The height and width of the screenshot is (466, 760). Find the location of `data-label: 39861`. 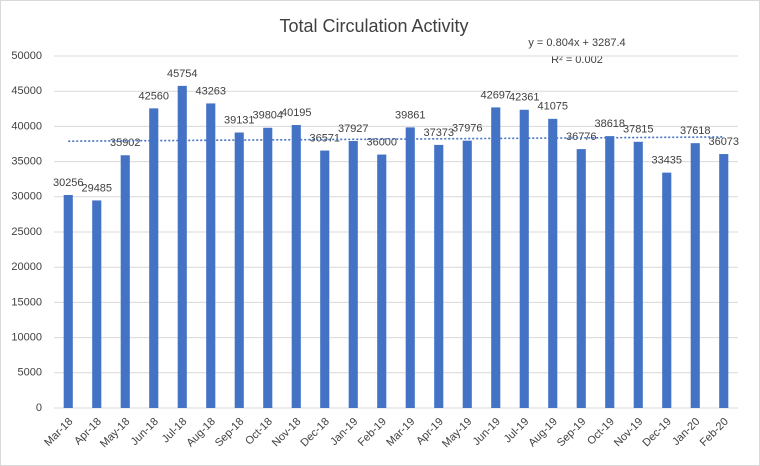

data-label: 39861 is located at coordinates (410, 115).